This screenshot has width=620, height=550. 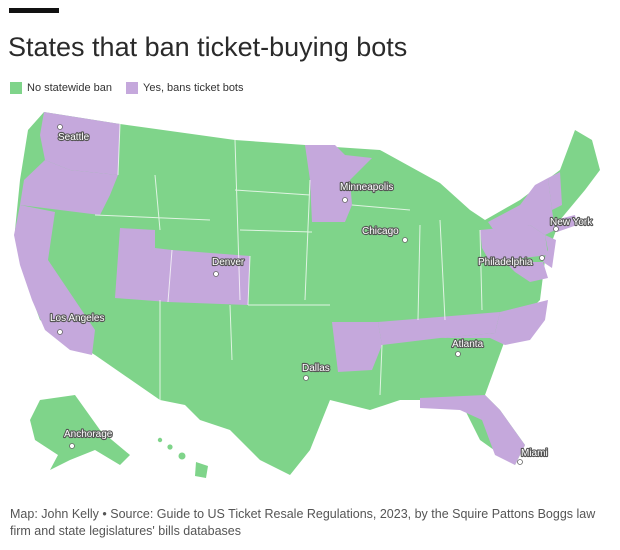 I want to click on alaska, so click(x=80, y=432).